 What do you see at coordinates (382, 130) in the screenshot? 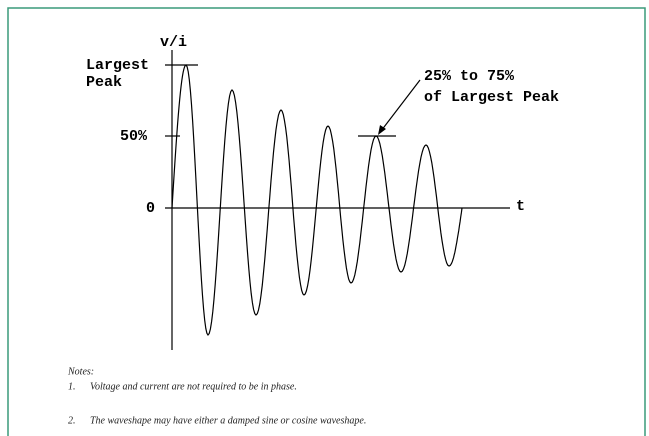
I see `arrow-head` at bounding box center [382, 130].